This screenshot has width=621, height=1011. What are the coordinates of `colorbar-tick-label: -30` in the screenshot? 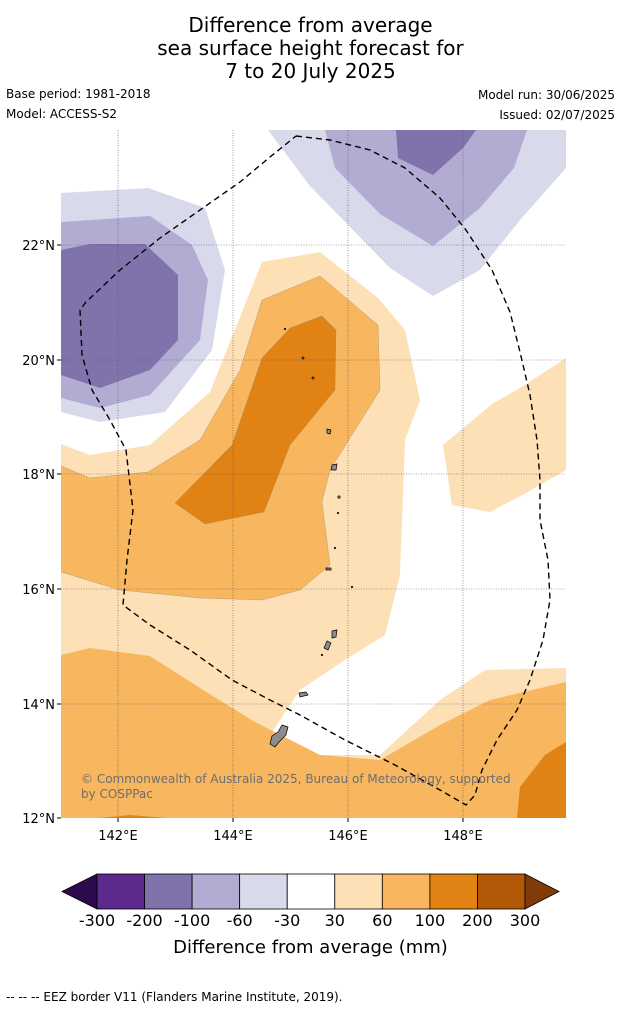 It's located at (287, 920).